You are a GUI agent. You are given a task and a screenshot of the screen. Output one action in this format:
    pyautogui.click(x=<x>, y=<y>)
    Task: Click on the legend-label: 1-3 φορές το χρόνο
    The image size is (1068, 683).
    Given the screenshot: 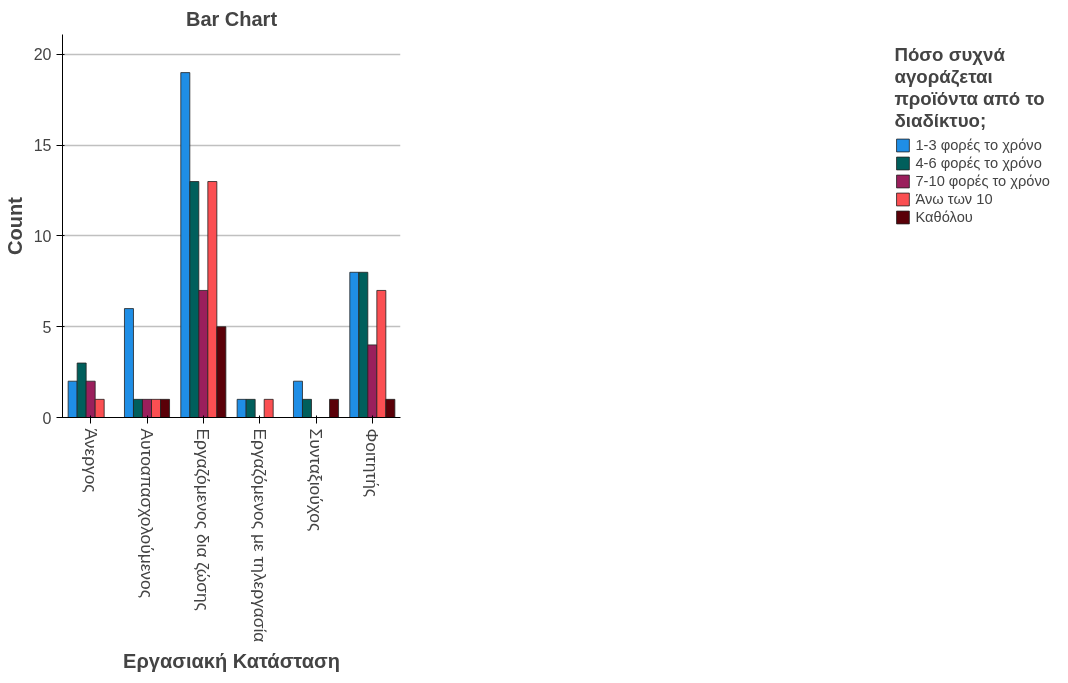 What is the action you would take?
    pyautogui.click(x=978, y=145)
    